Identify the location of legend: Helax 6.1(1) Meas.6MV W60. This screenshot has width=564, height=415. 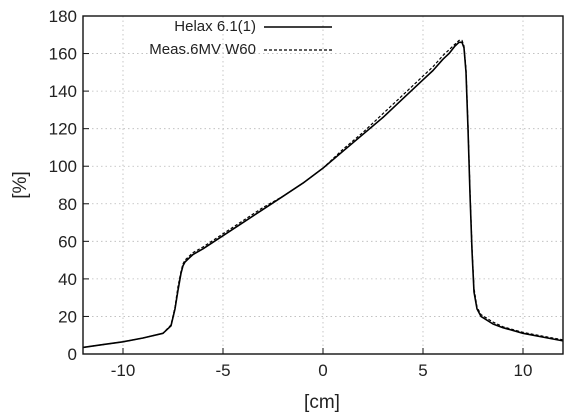
(240, 38).